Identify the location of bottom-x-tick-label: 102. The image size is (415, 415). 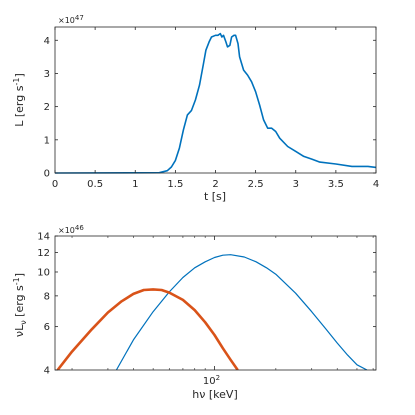
(211, 380).